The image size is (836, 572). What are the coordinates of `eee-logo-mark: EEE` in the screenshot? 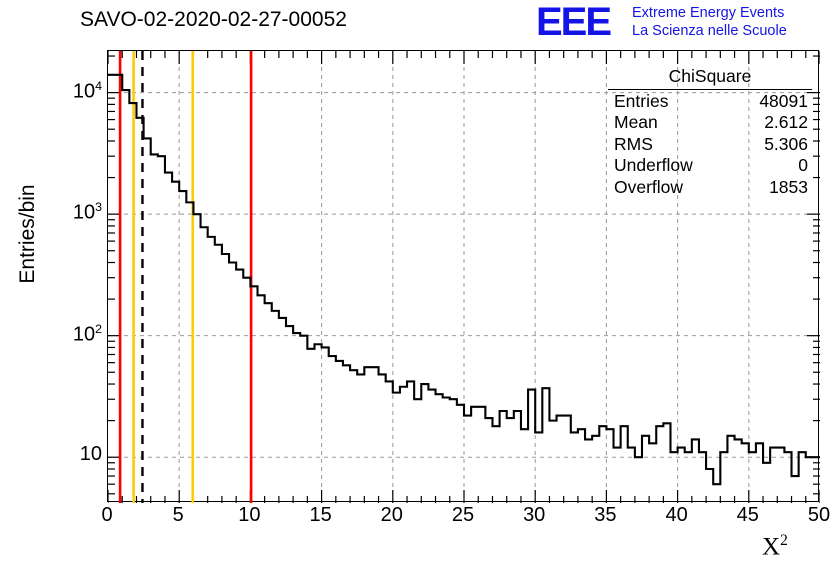 It's located at (574, 22).